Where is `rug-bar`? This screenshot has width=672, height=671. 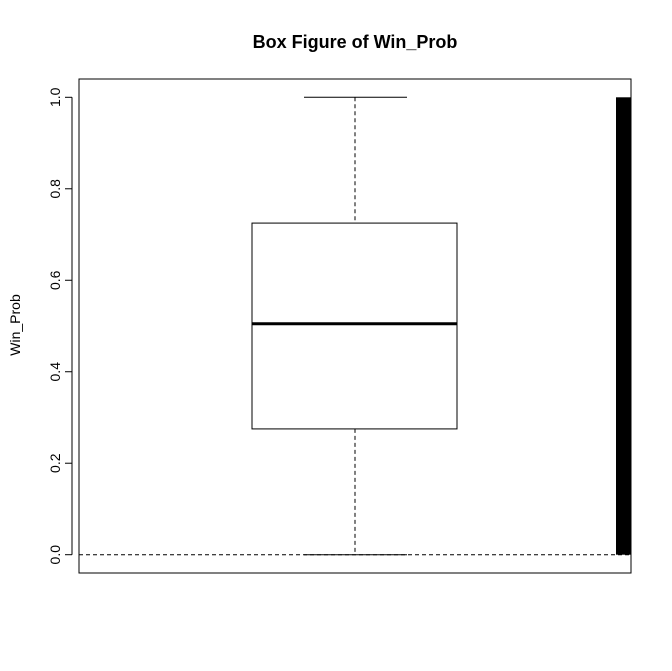
rug-bar is located at coordinates (623, 326).